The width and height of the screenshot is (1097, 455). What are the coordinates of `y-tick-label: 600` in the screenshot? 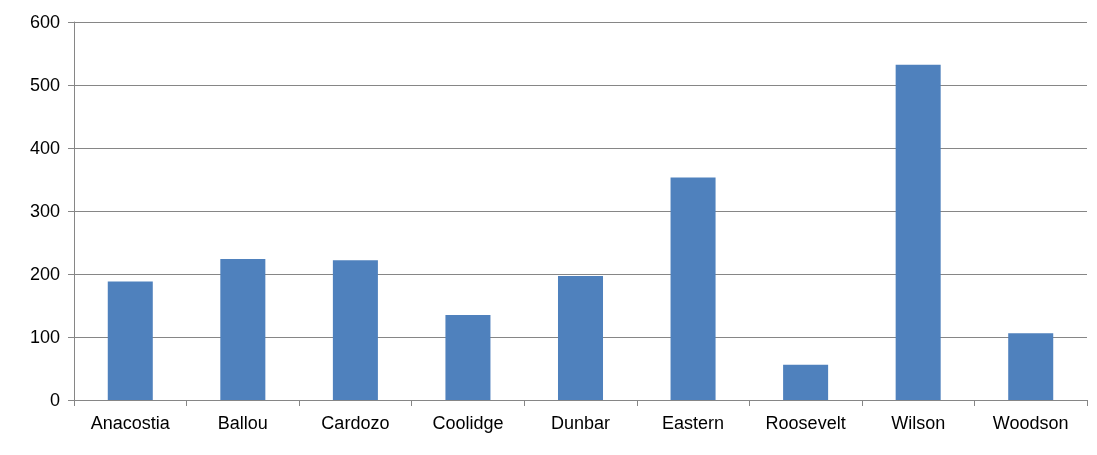 It's located at (44, 22).